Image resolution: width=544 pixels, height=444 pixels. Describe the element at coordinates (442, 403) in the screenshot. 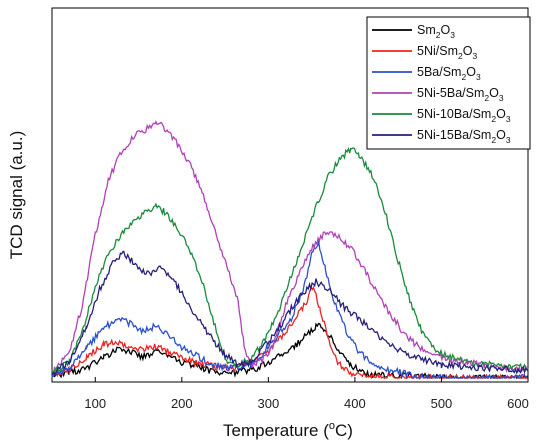

I see `x-tick-label-500: 500` at that location.